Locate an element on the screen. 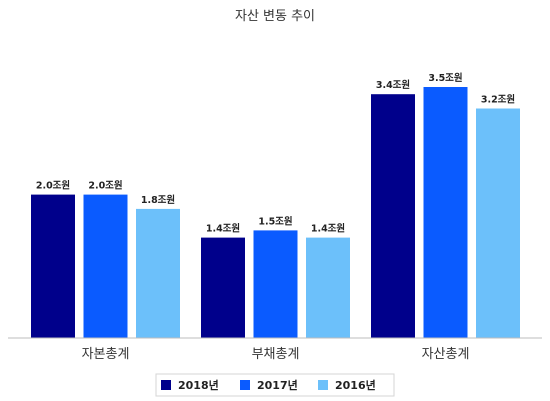 The width and height of the screenshot is (550, 401). bar-2017년-부채총계 is located at coordinates (275, 284).